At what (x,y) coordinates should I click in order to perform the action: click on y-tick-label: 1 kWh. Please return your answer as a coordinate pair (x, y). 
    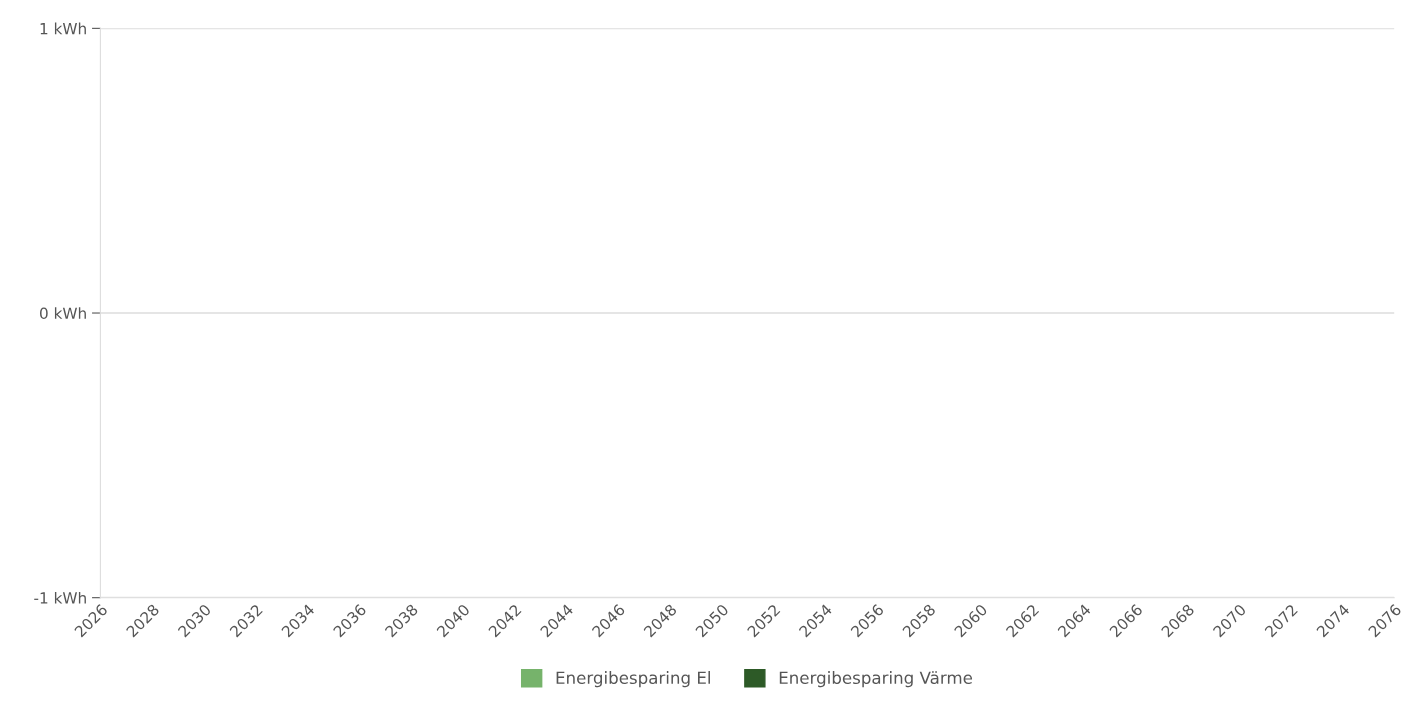
    Looking at the image, I should click on (63, 28).